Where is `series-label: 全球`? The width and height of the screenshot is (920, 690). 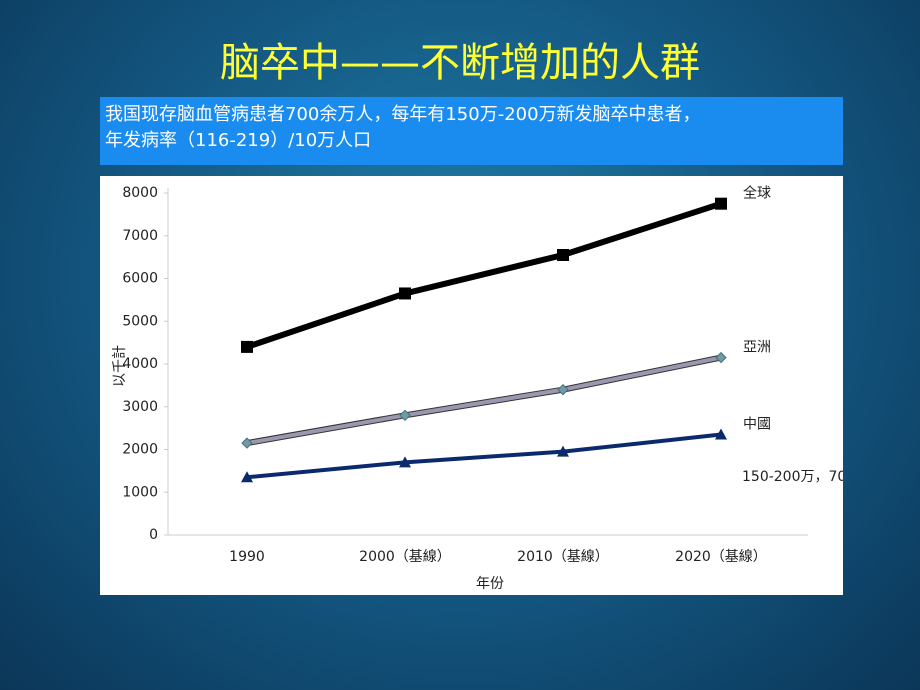 series-label: 全球 is located at coordinates (757, 193).